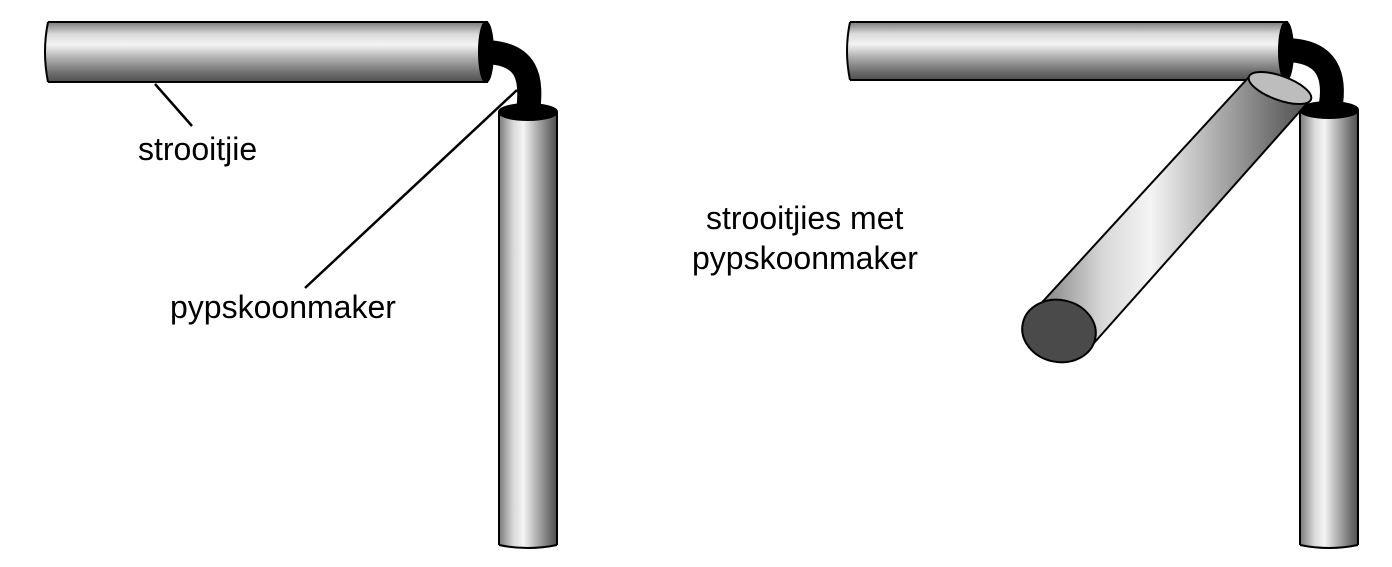 This screenshot has height=567, width=1392. Describe the element at coordinates (1059, 331) in the screenshot. I see `straw-end-cap` at that location.